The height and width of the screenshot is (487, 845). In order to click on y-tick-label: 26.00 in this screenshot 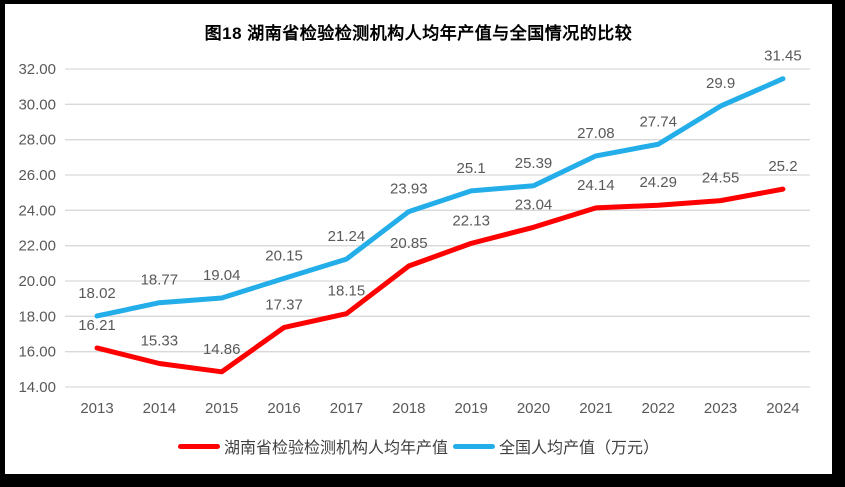, I will do `click(37, 175)`.